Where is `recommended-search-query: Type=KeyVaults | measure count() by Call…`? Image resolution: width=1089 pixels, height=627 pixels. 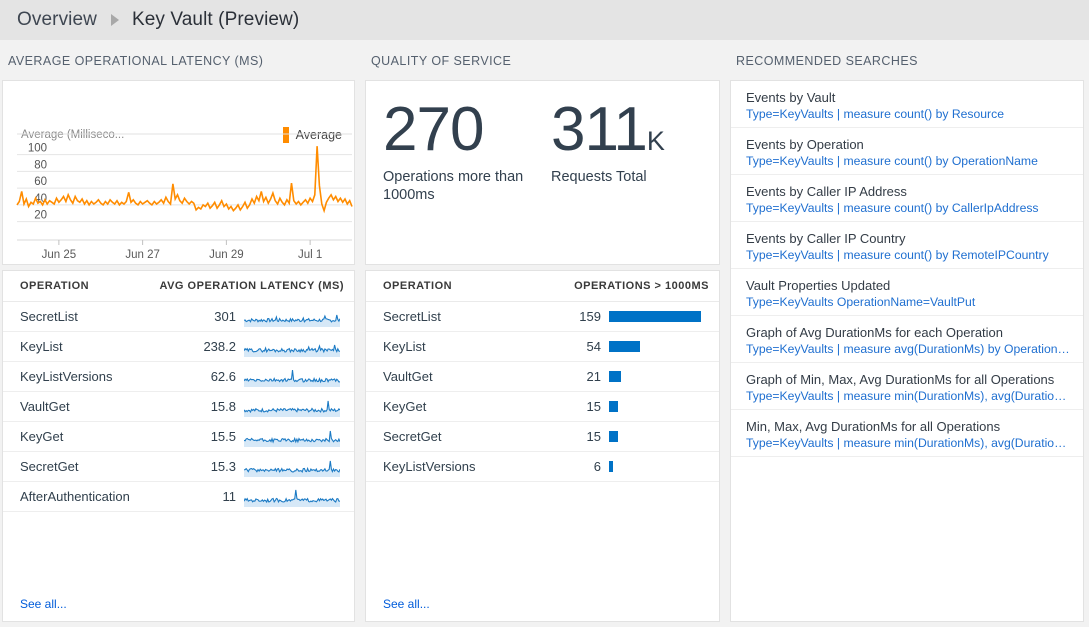 recommended-search-query: Type=KeyVaults | measure count() by Call… is located at coordinates (892, 208).